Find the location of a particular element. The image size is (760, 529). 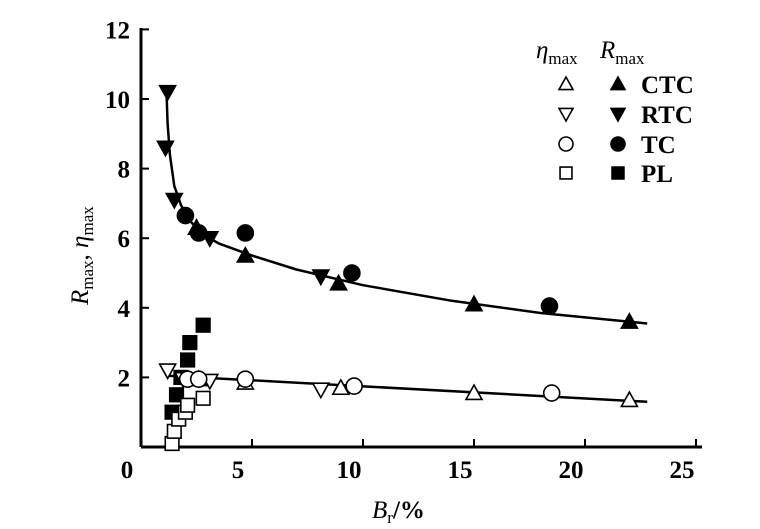

y-axis-label: Rmax, ηmax is located at coordinates (82, 256).